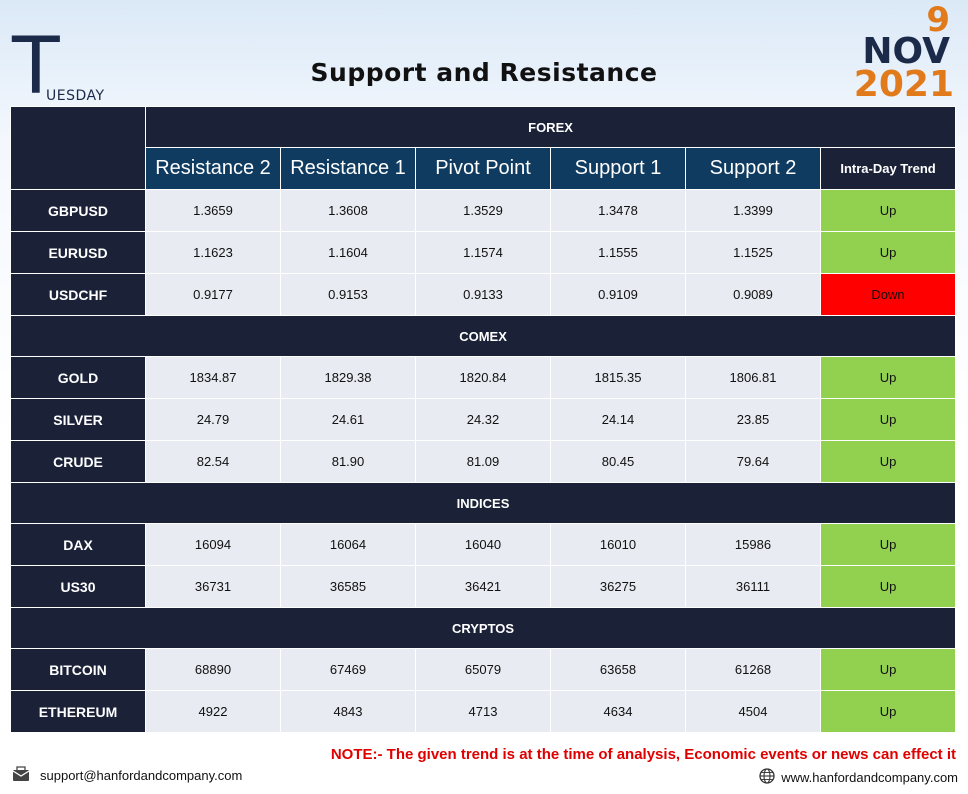  I want to click on level-value: 23.85, so click(753, 419).